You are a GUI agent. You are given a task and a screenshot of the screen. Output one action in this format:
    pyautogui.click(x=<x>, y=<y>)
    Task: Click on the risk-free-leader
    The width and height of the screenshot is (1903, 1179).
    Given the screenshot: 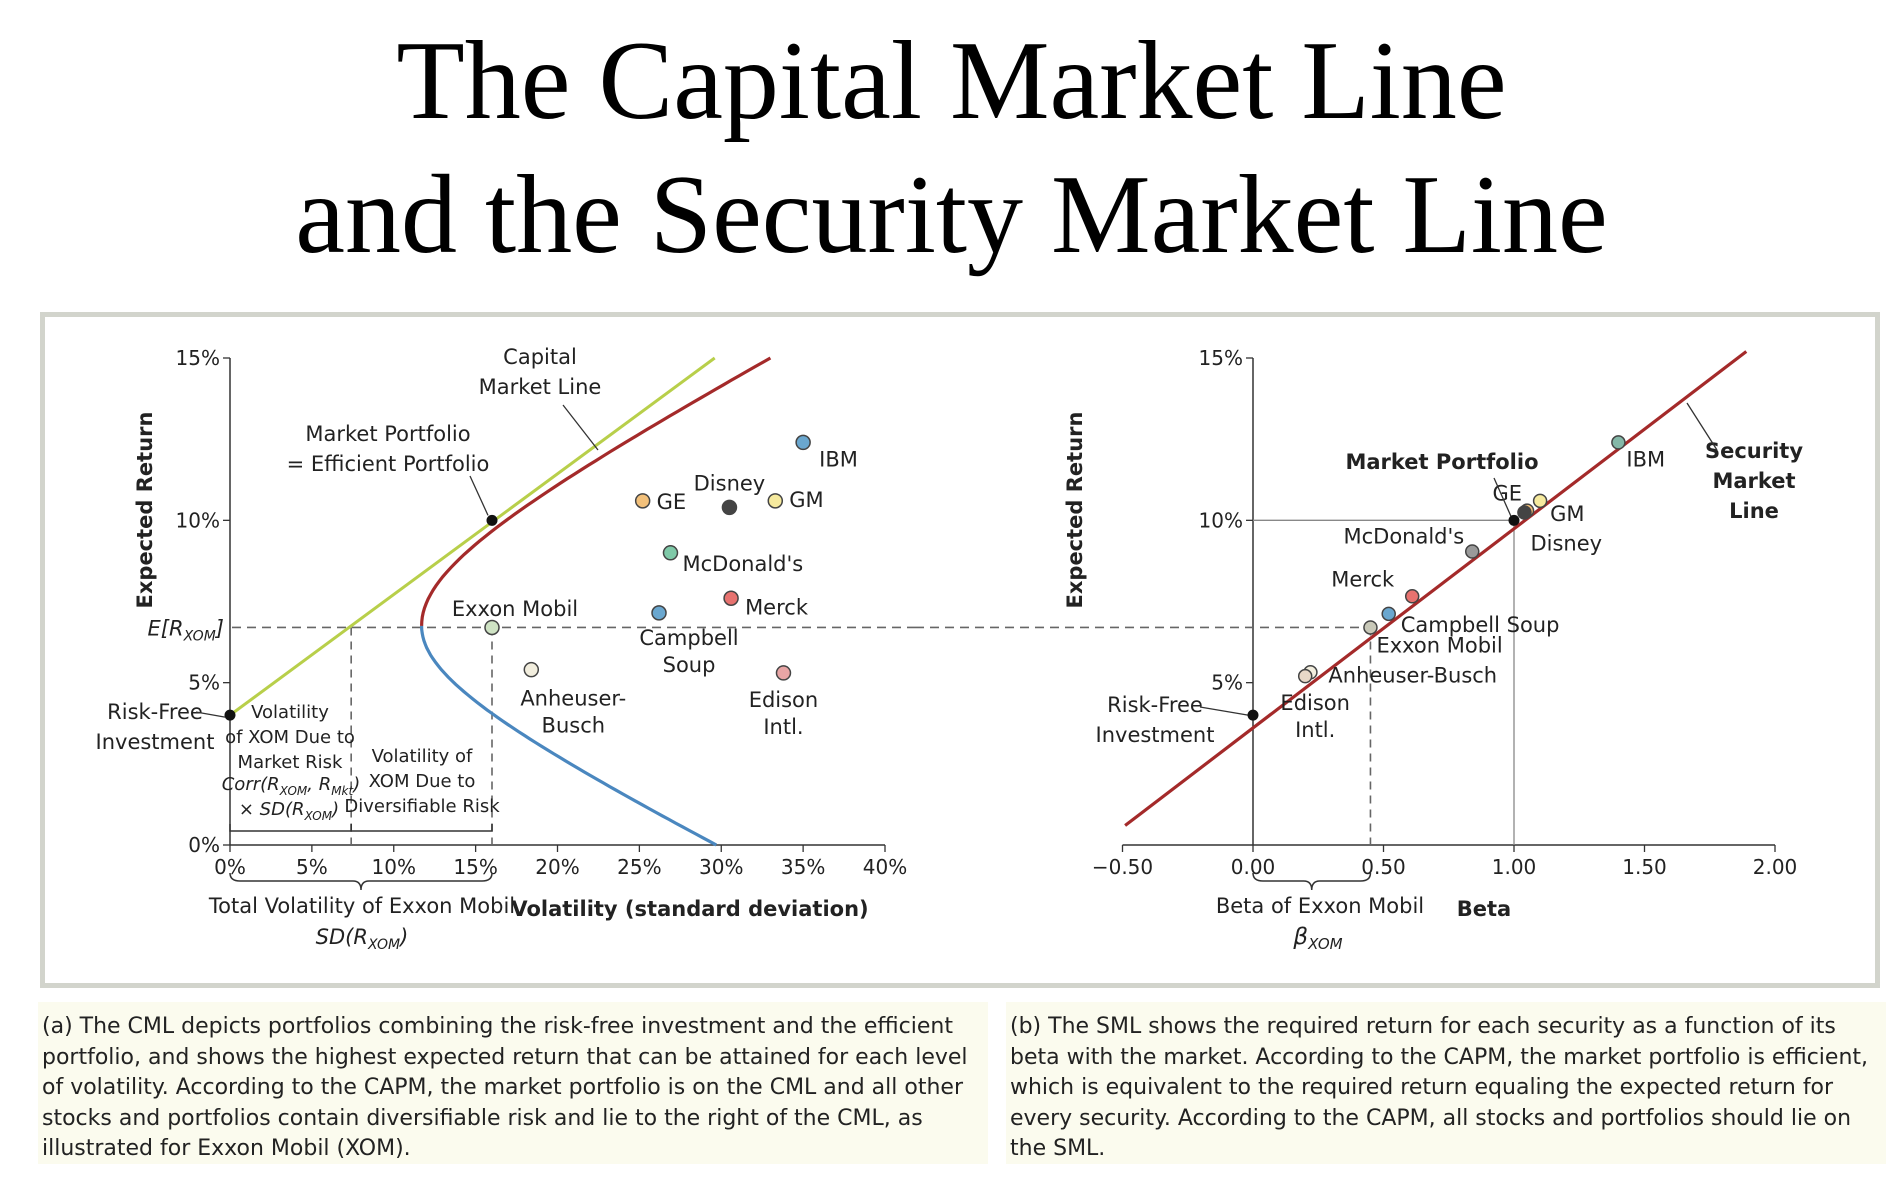 What is the action you would take?
    pyautogui.click(x=210, y=714)
    